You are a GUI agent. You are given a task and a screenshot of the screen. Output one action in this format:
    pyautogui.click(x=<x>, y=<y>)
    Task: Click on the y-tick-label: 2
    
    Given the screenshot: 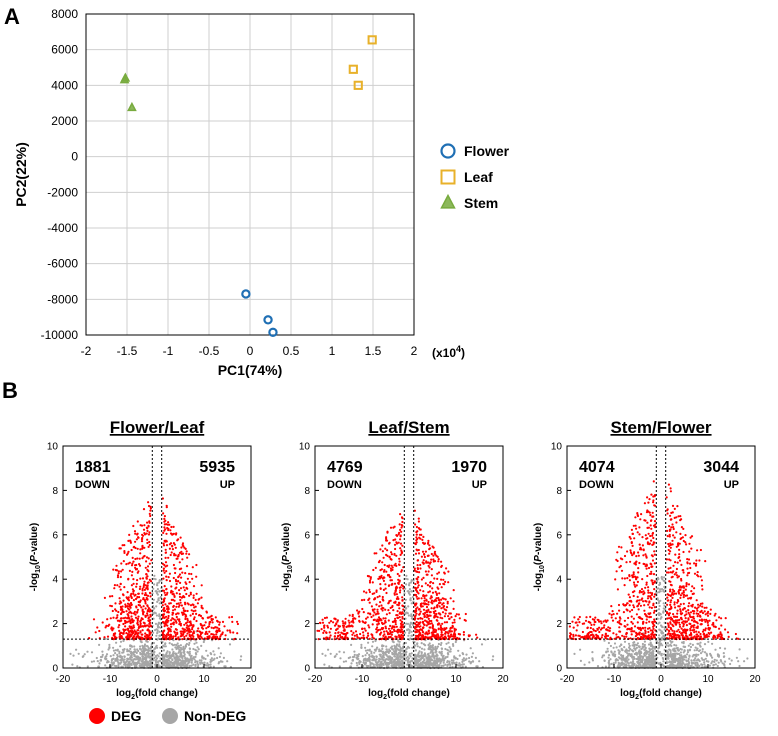 What is the action you would take?
    pyautogui.click(x=307, y=624)
    